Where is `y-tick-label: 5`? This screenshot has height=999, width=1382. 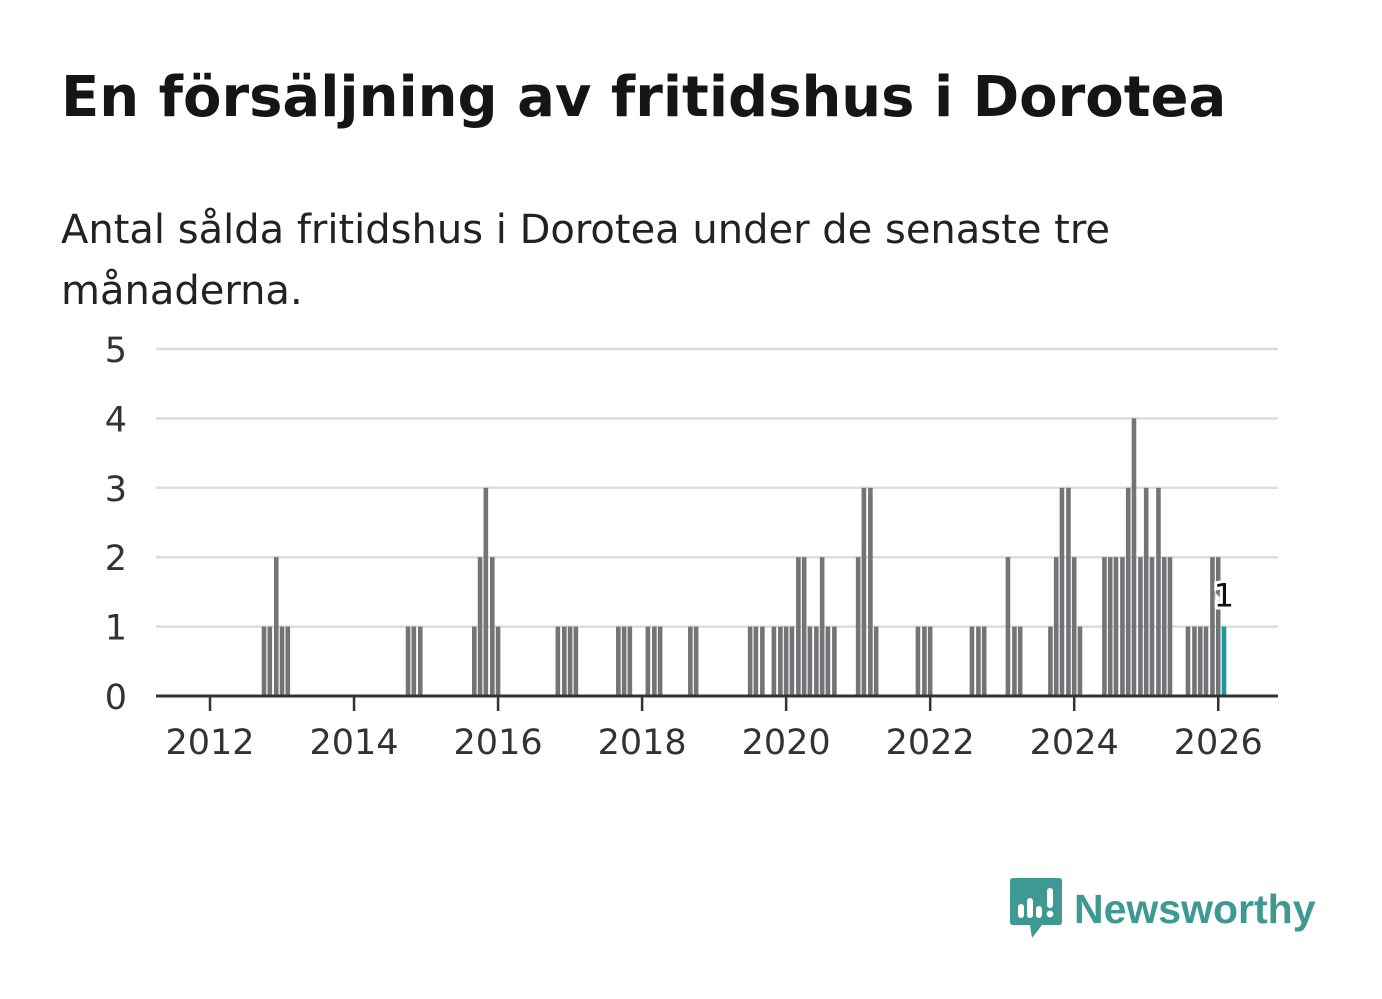 y-tick-label: 5 is located at coordinates (116, 351).